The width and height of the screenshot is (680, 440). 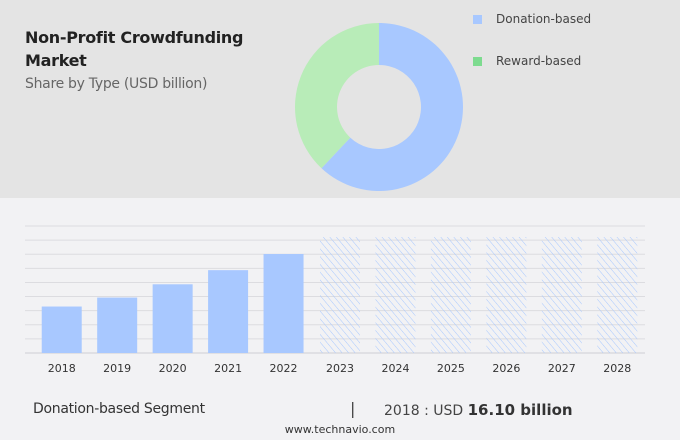 What do you see at coordinates (617, 368) in the screenshot?
I see `x-tick-label: 2028` at bounding box center [617, 368].